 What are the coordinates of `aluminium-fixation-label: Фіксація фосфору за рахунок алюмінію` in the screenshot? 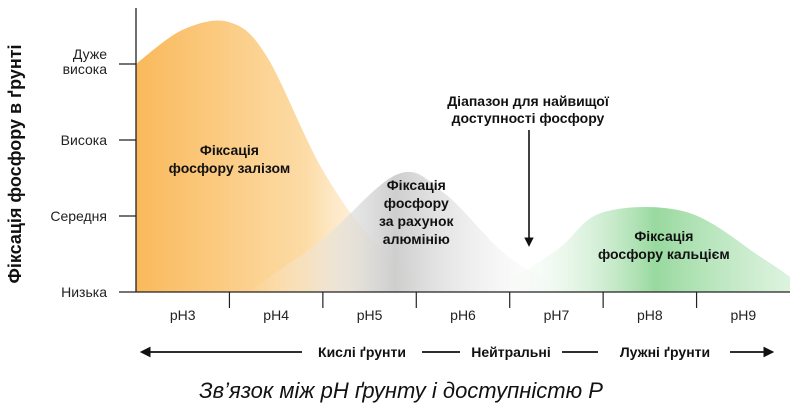 It's located at (417, 212).